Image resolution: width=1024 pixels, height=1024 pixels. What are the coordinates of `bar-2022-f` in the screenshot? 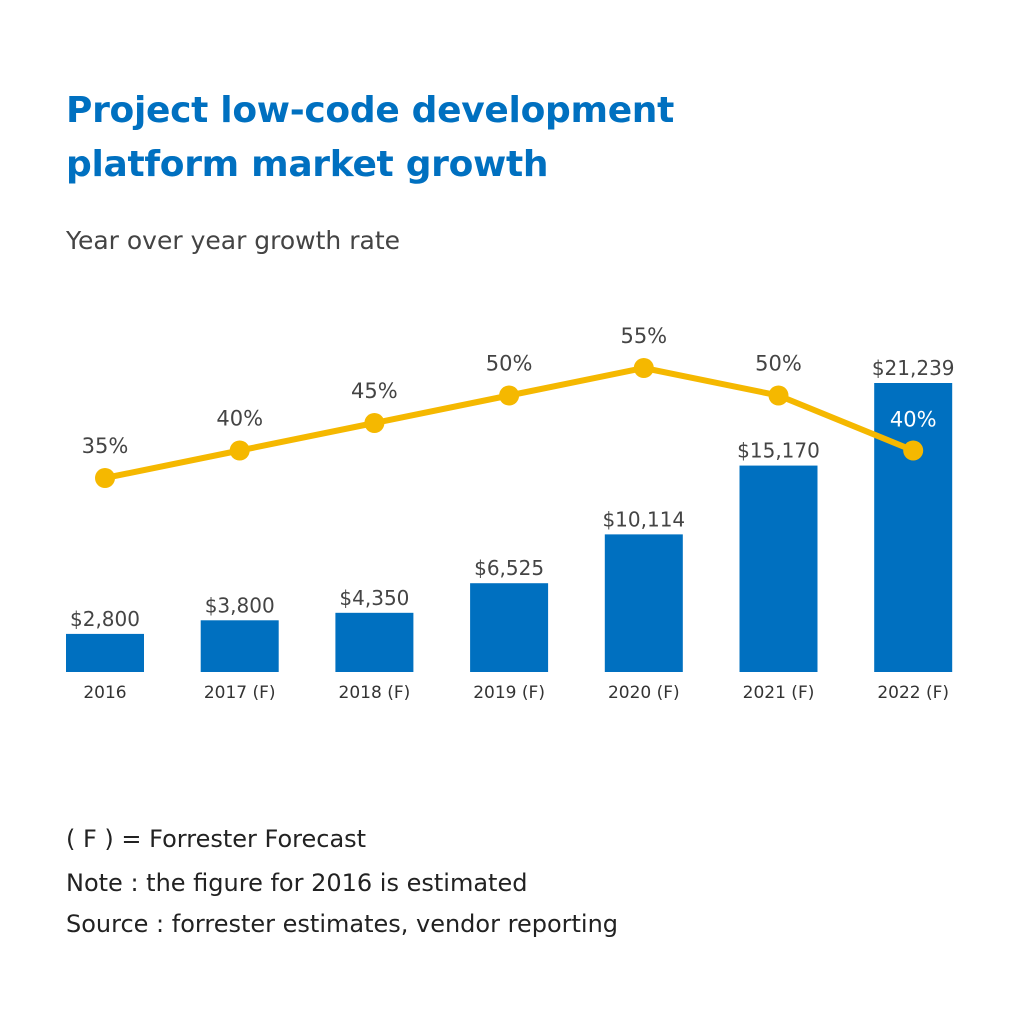 It's located at (913, 527).